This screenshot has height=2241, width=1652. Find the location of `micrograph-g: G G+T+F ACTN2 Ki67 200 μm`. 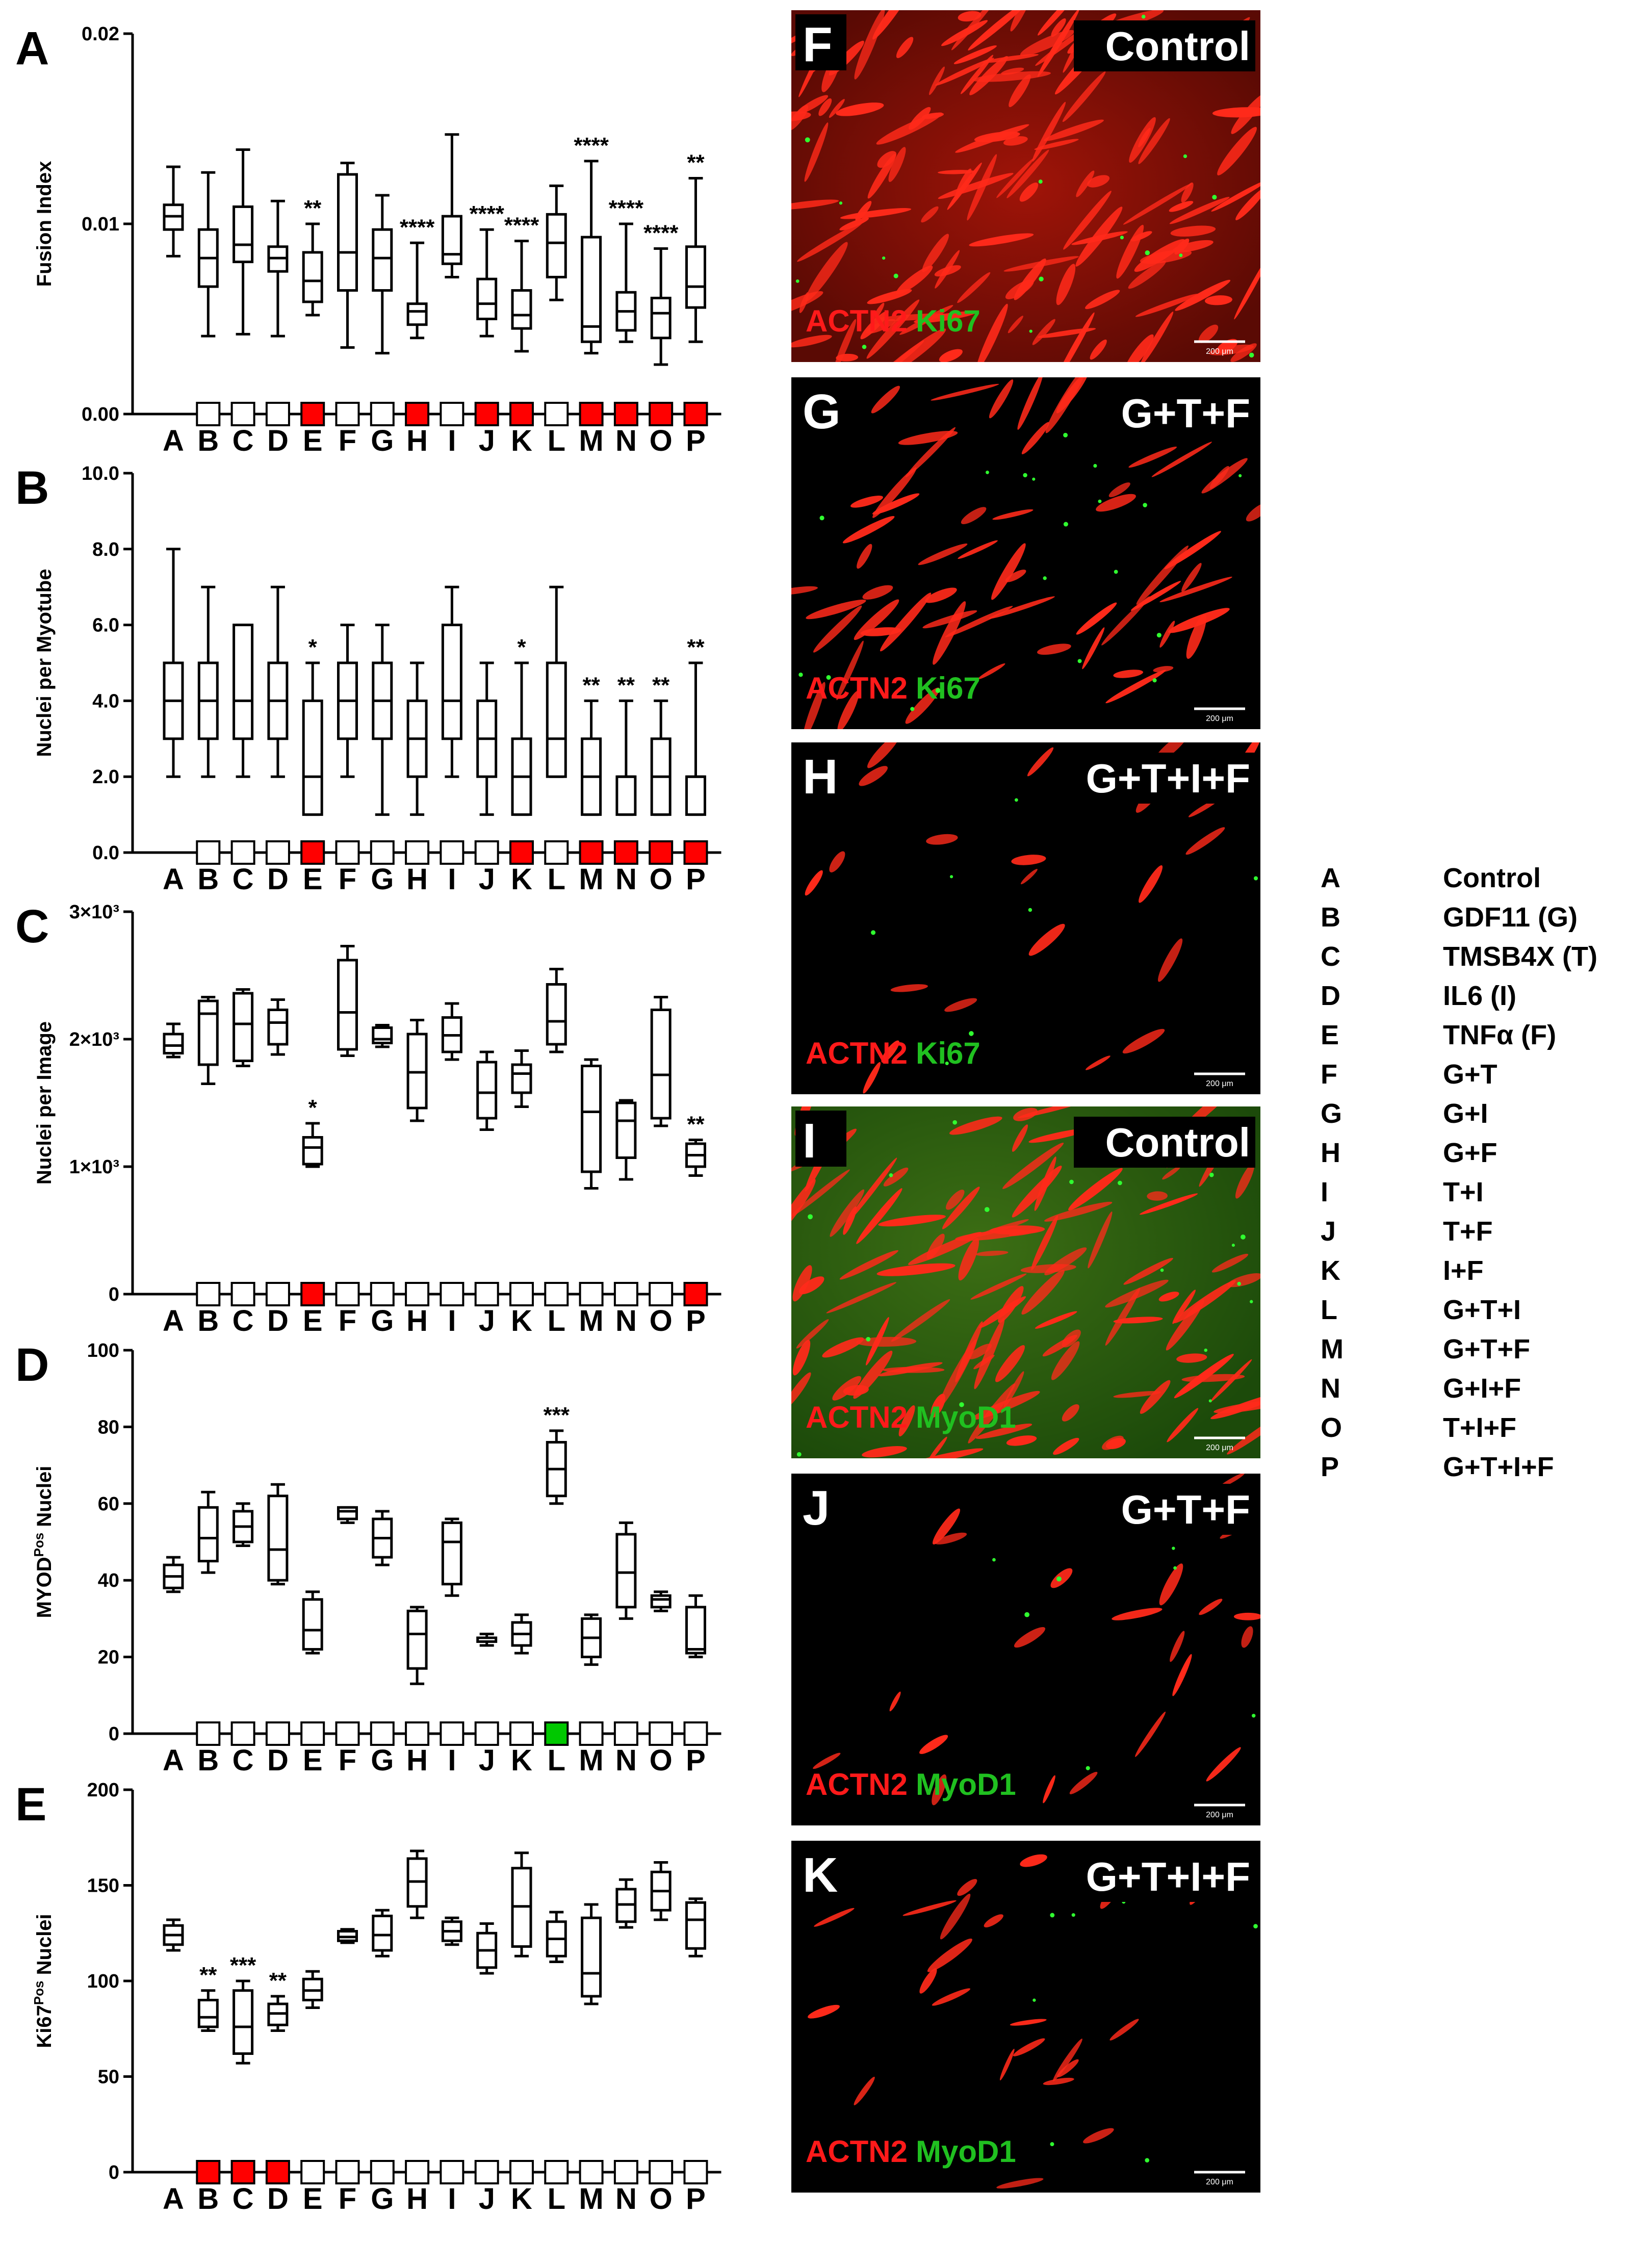

micrograph-g: G G+T+F ACTN2 Ki67 200 μm is located at coordinates (1025, 553).